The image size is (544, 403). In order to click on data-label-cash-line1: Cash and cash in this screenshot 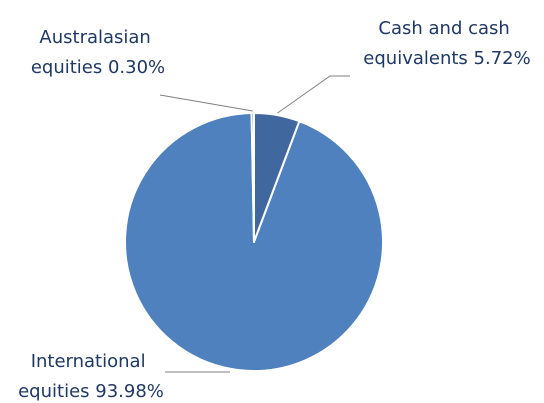, I will do `click(443, 28)`.